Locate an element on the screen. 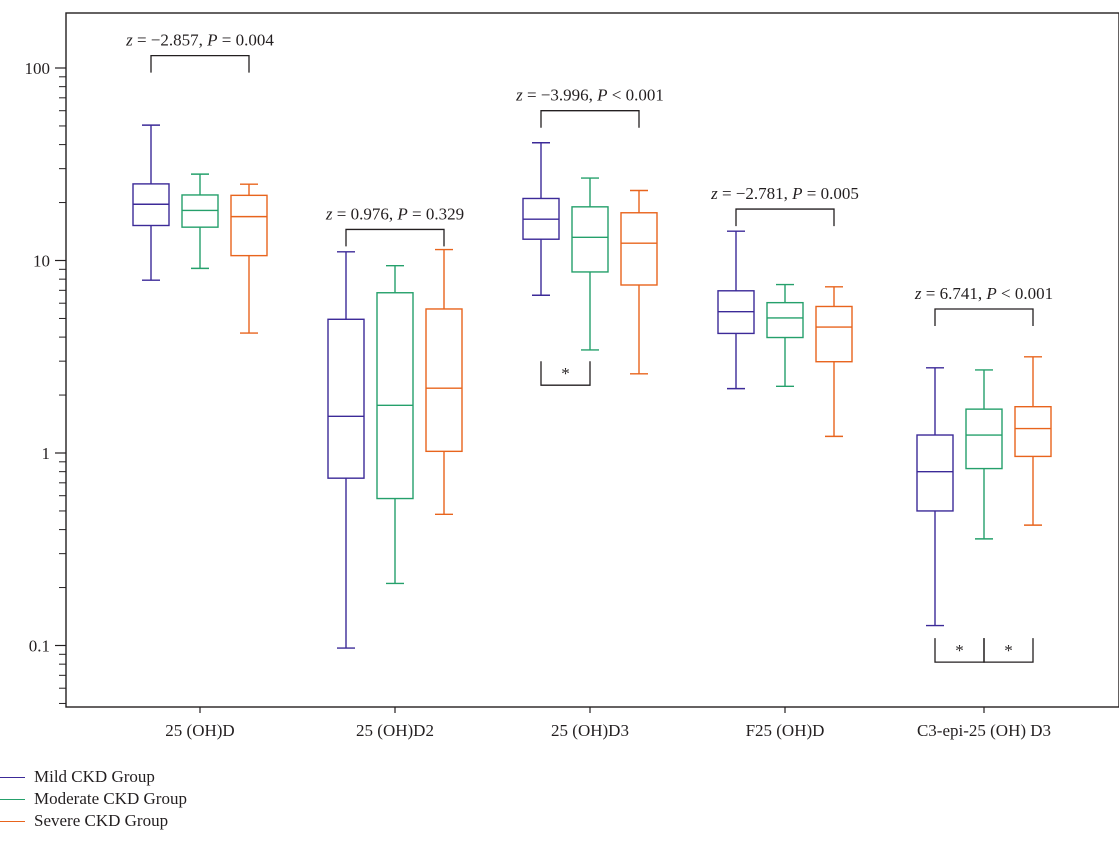  y-tick-label: 10 is located at coordinates (41, 261).